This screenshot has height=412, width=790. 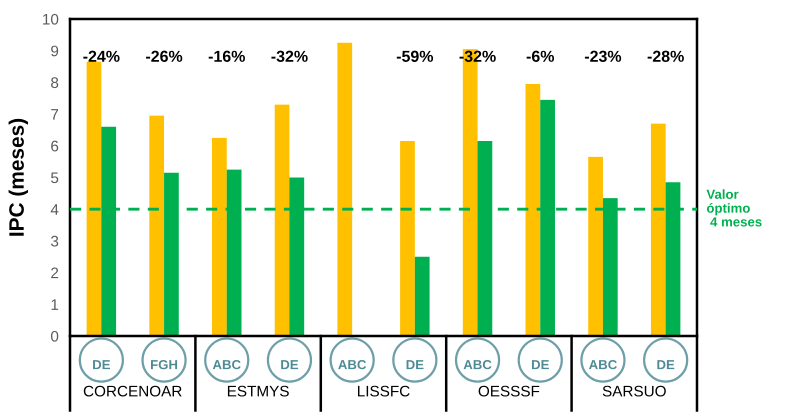 I want to click on y-tick-label: 4, so click(x=54, y=209).